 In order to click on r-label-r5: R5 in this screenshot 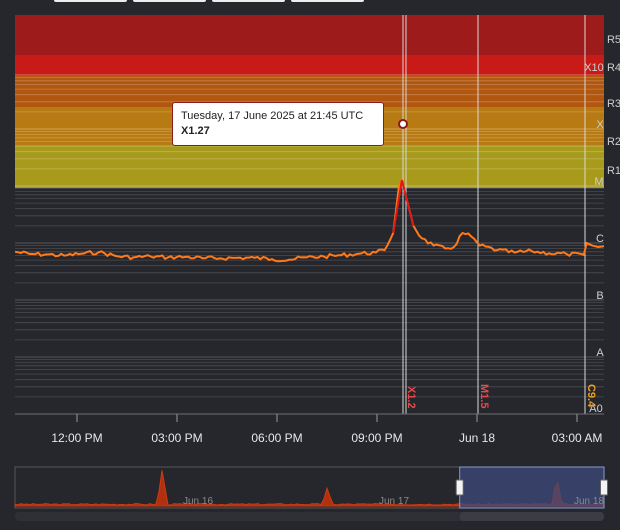, I will do `click(613, 40)`.